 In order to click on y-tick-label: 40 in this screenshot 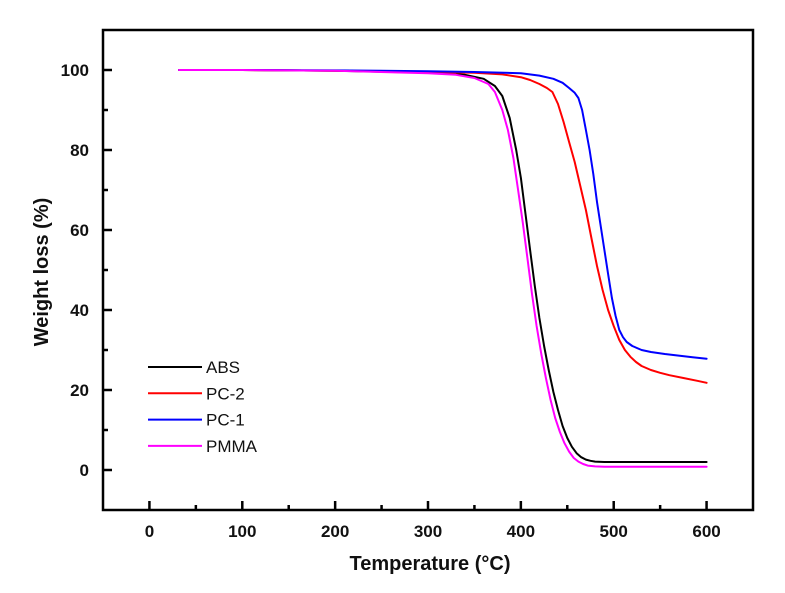, I will do `click(79, 310)`.